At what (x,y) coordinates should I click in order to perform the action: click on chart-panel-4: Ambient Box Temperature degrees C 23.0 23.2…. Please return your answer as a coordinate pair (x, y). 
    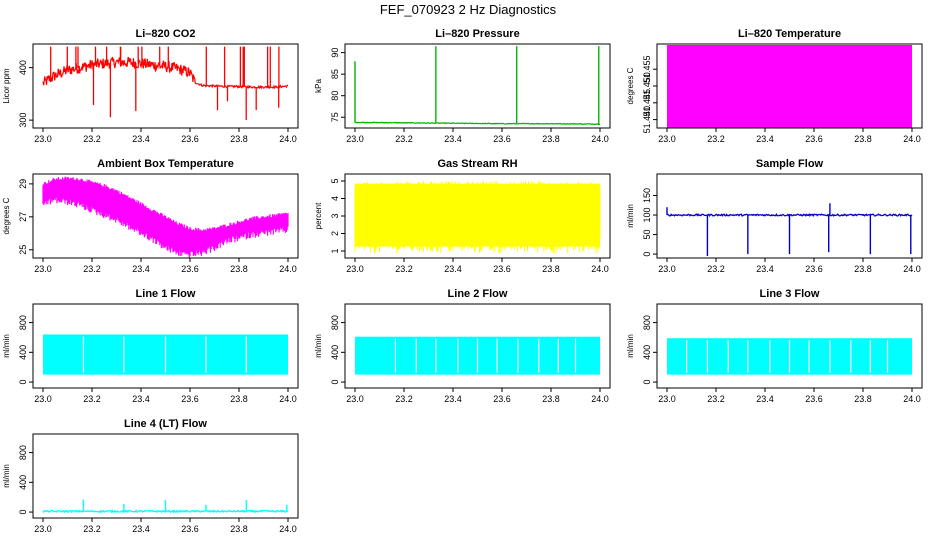
    Looking at the image, I should click on (150, 216).